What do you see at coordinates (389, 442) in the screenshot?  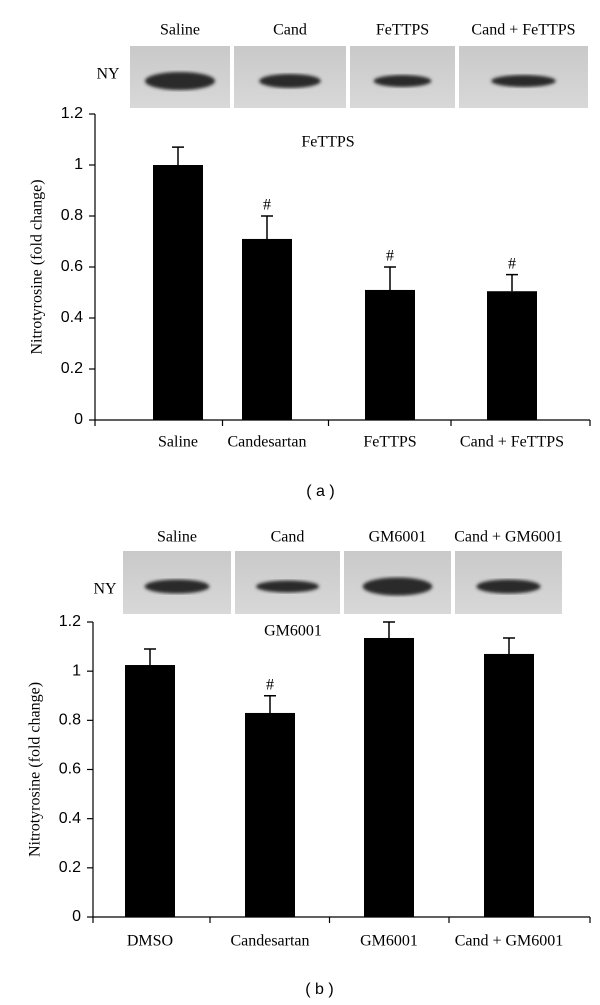 I see `x-tick-label: FeTTPS` at bounding box center [389, 442].